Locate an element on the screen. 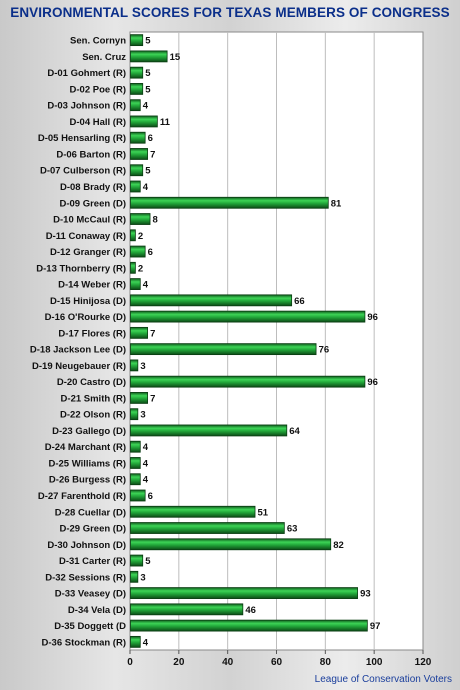 The width and height of the screenshot is (460, 690). category-label: D-20 Castro (D) is located at coordinates (91, 382).